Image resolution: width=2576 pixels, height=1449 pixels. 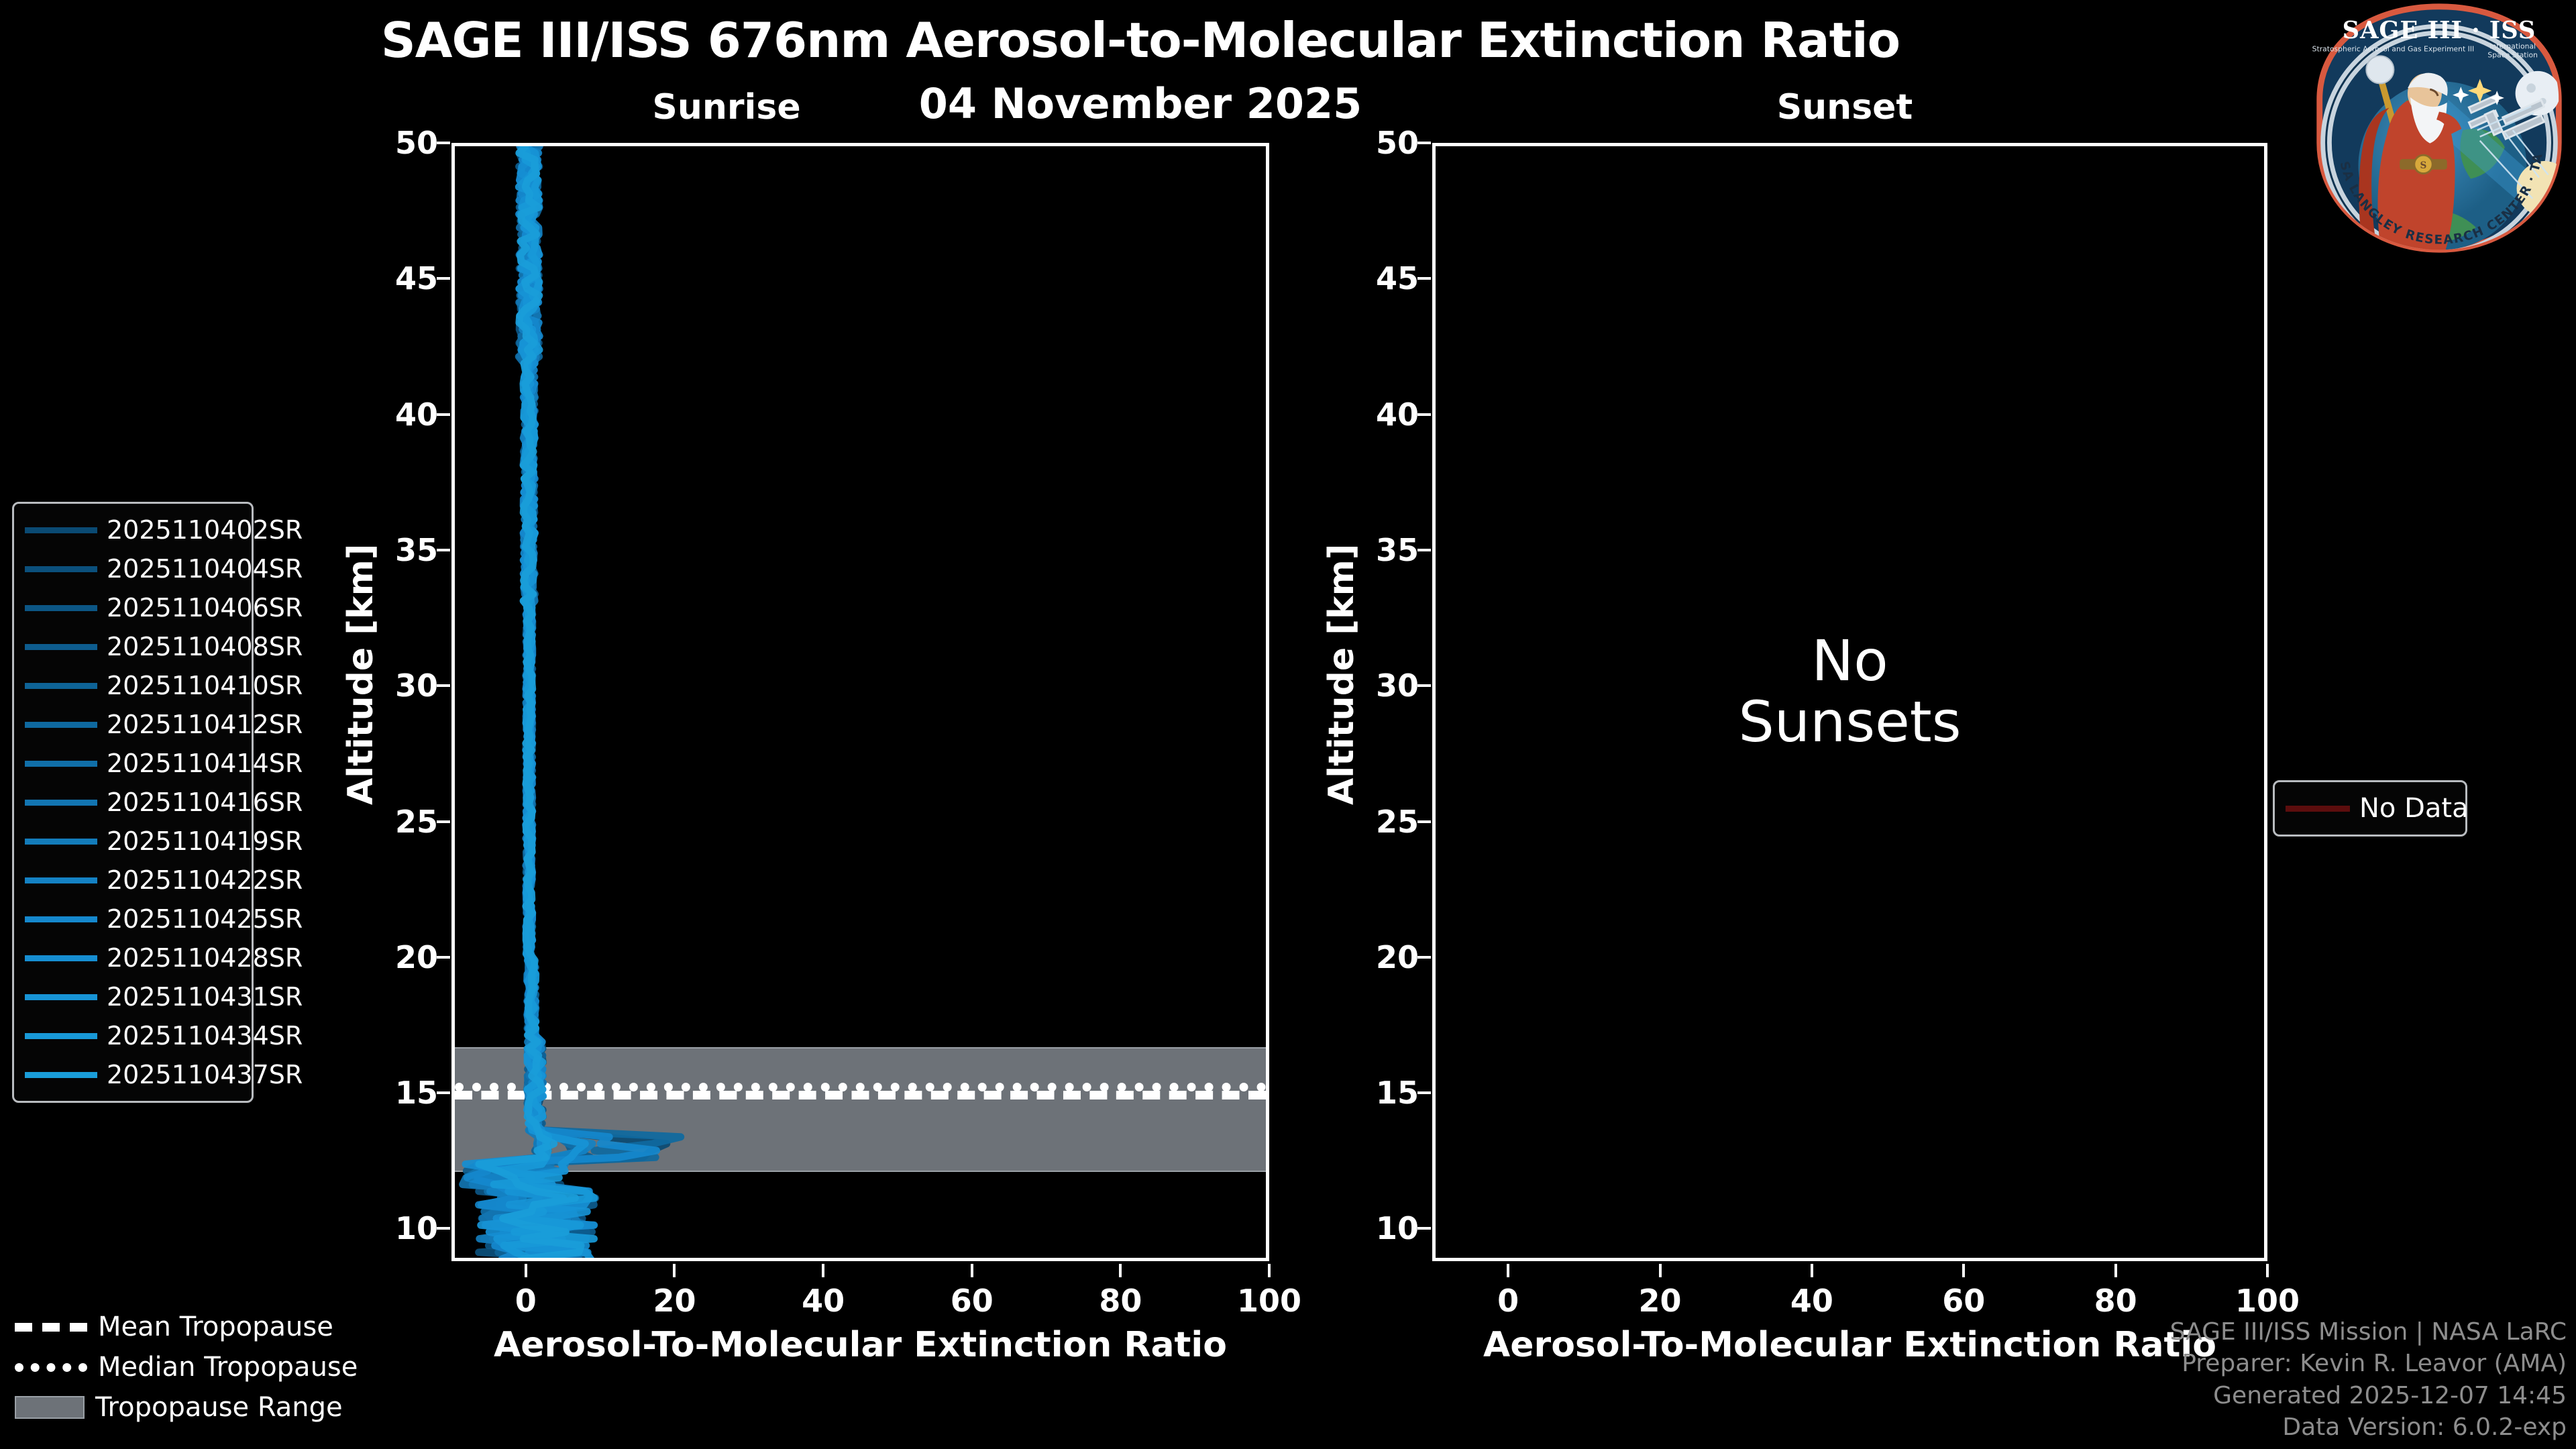 What do you see at coordinates (205, 1036) in the screenshot?
I see `series-label: 2025110434SR` at bounding box center [205, 1036].